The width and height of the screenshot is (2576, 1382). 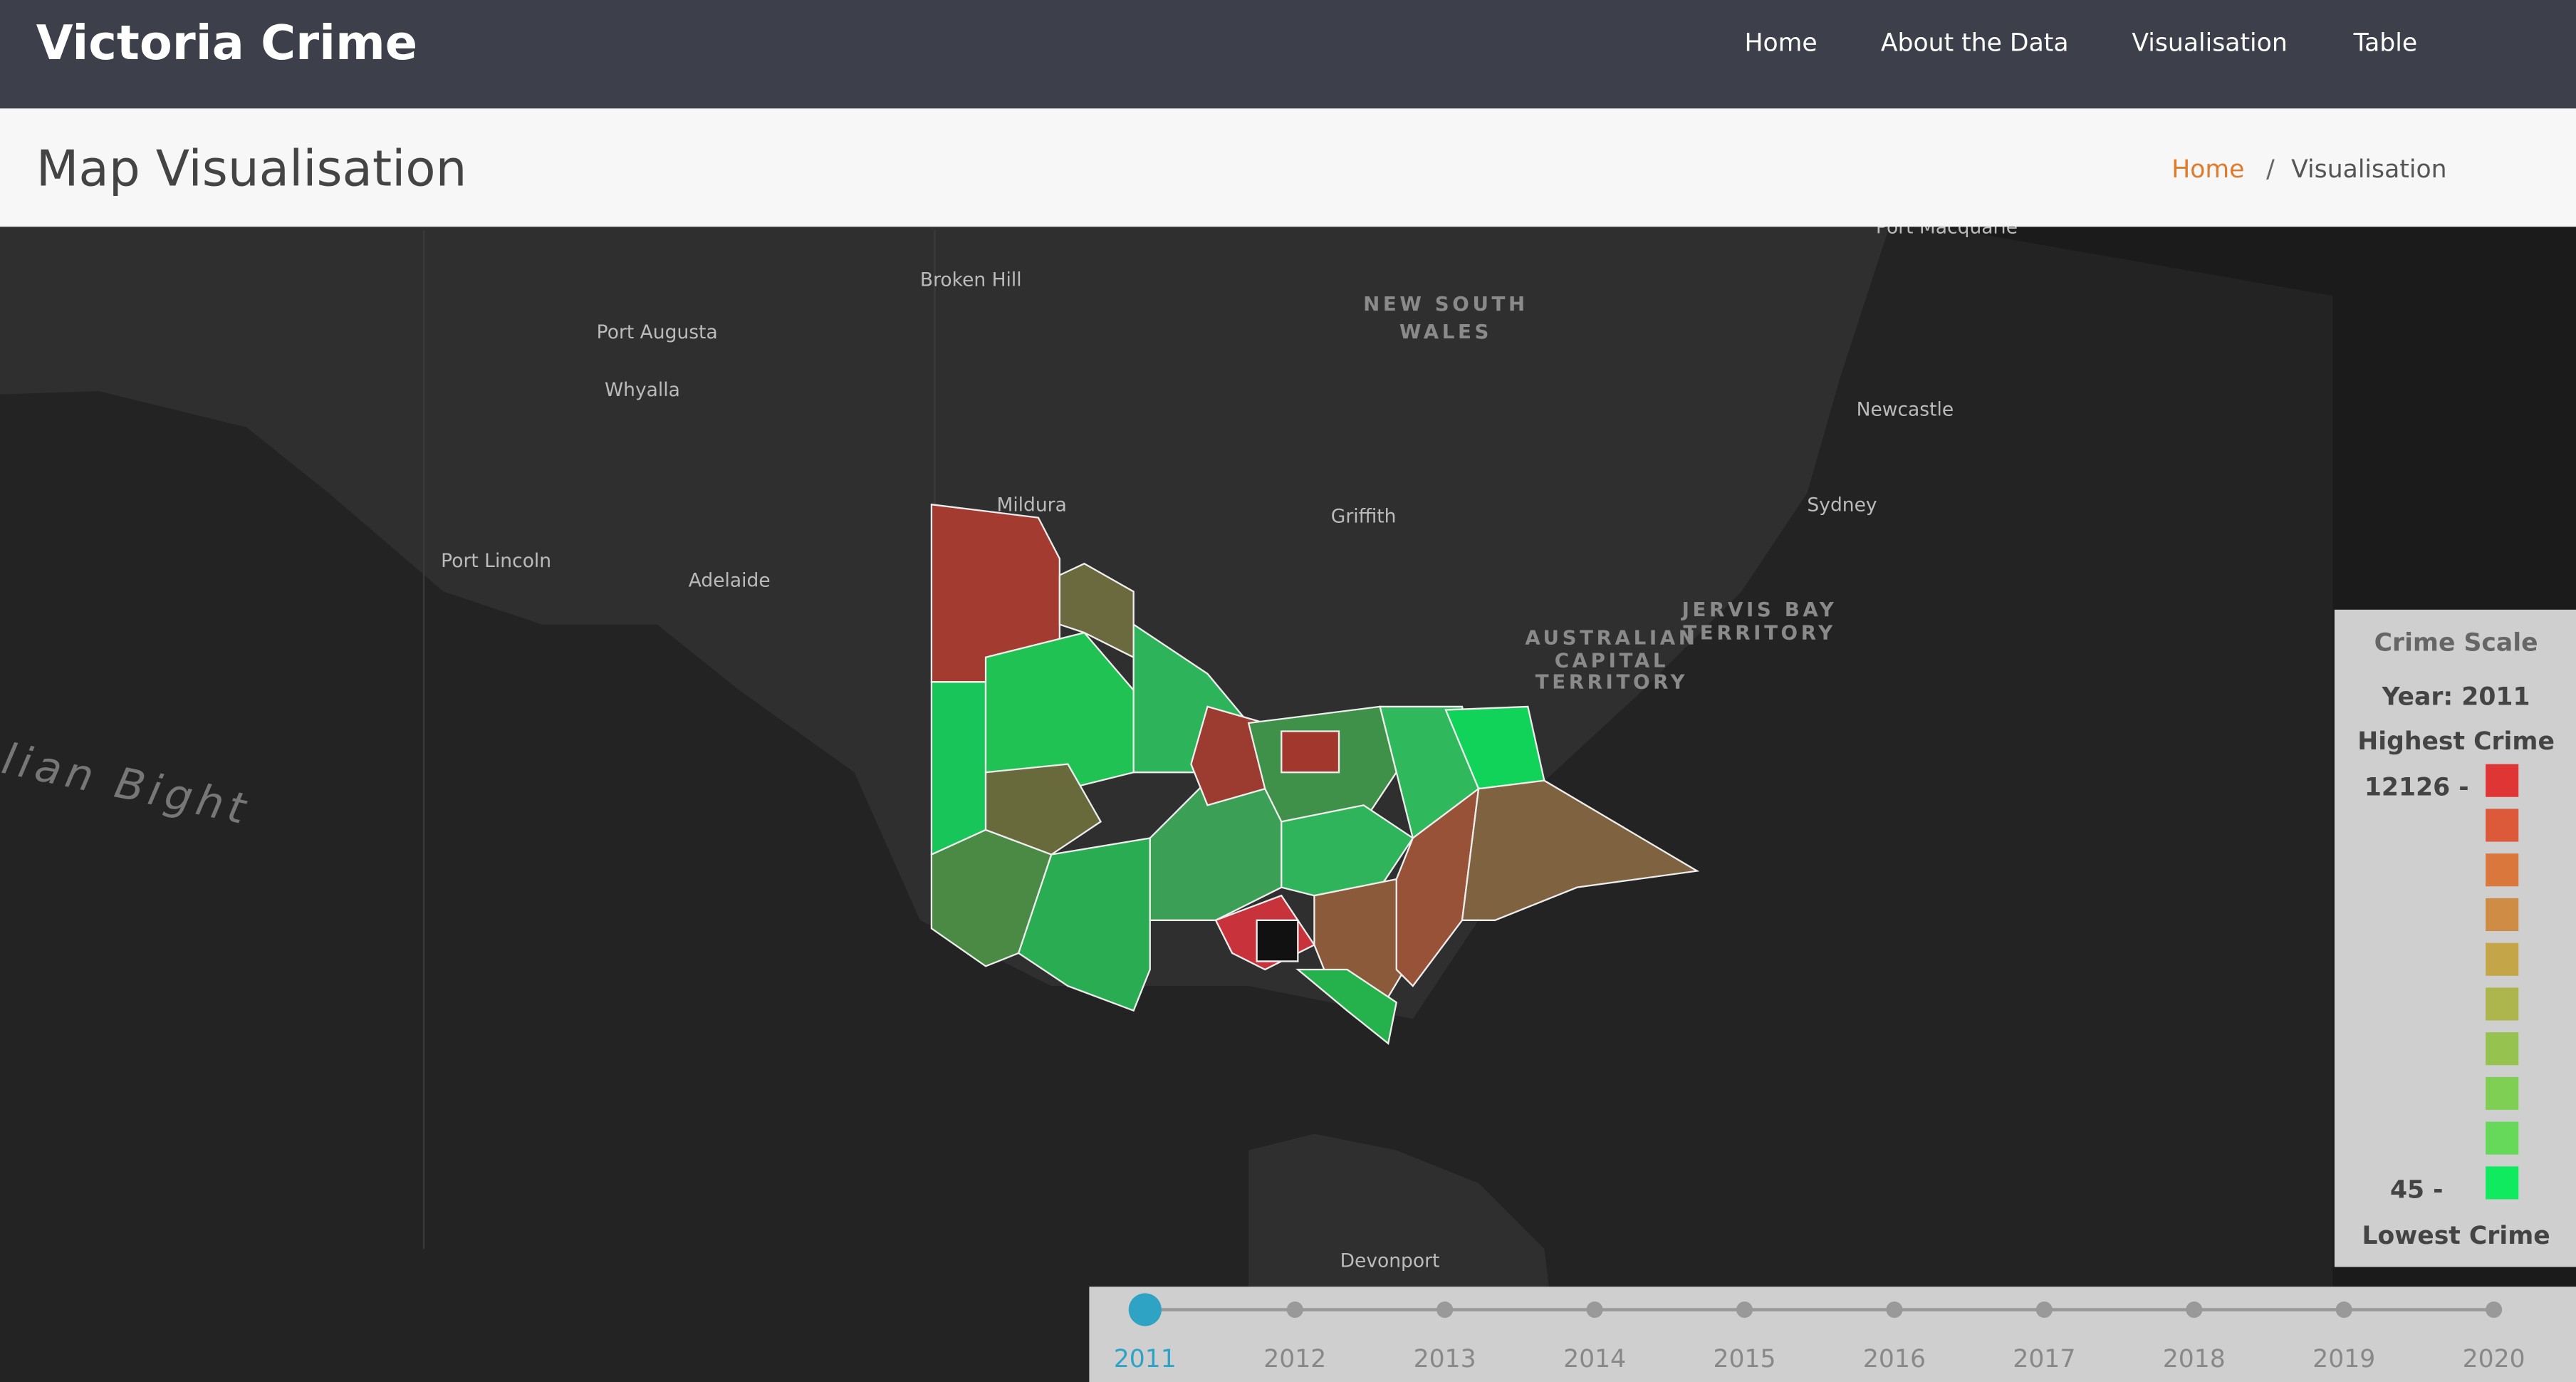 I want to click on header, so click(x=1288, y=54).